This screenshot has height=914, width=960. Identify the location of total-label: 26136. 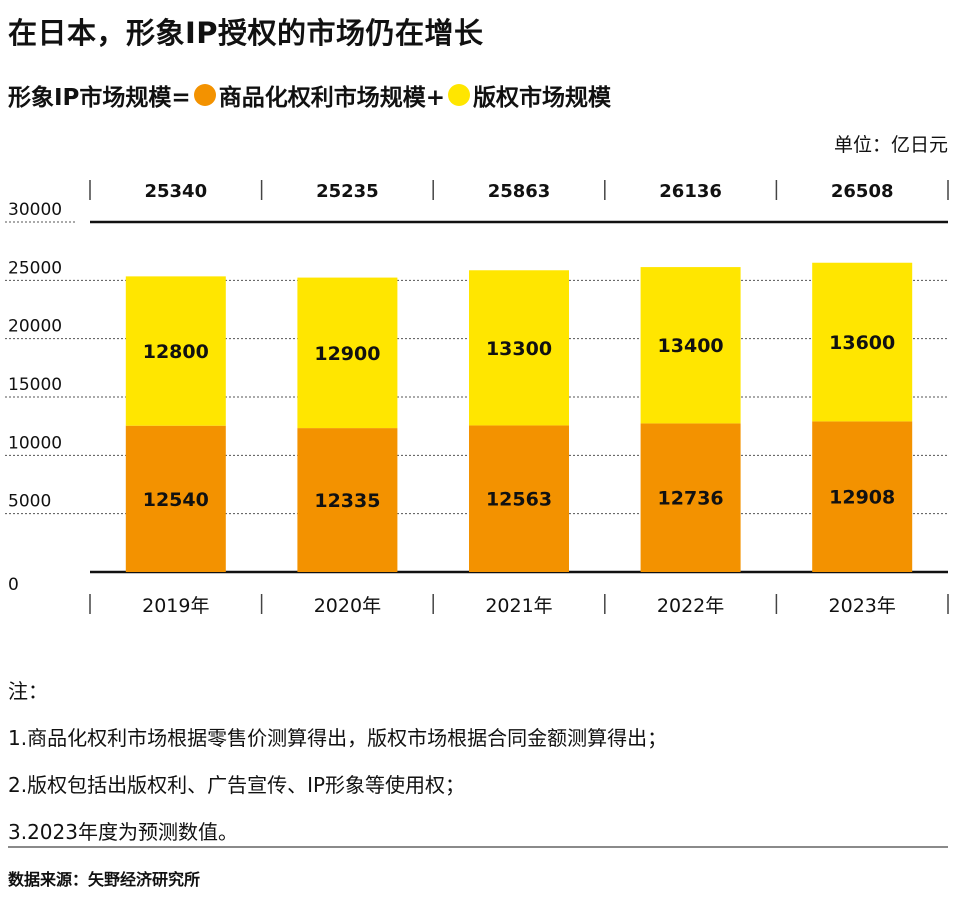
(690, 191).